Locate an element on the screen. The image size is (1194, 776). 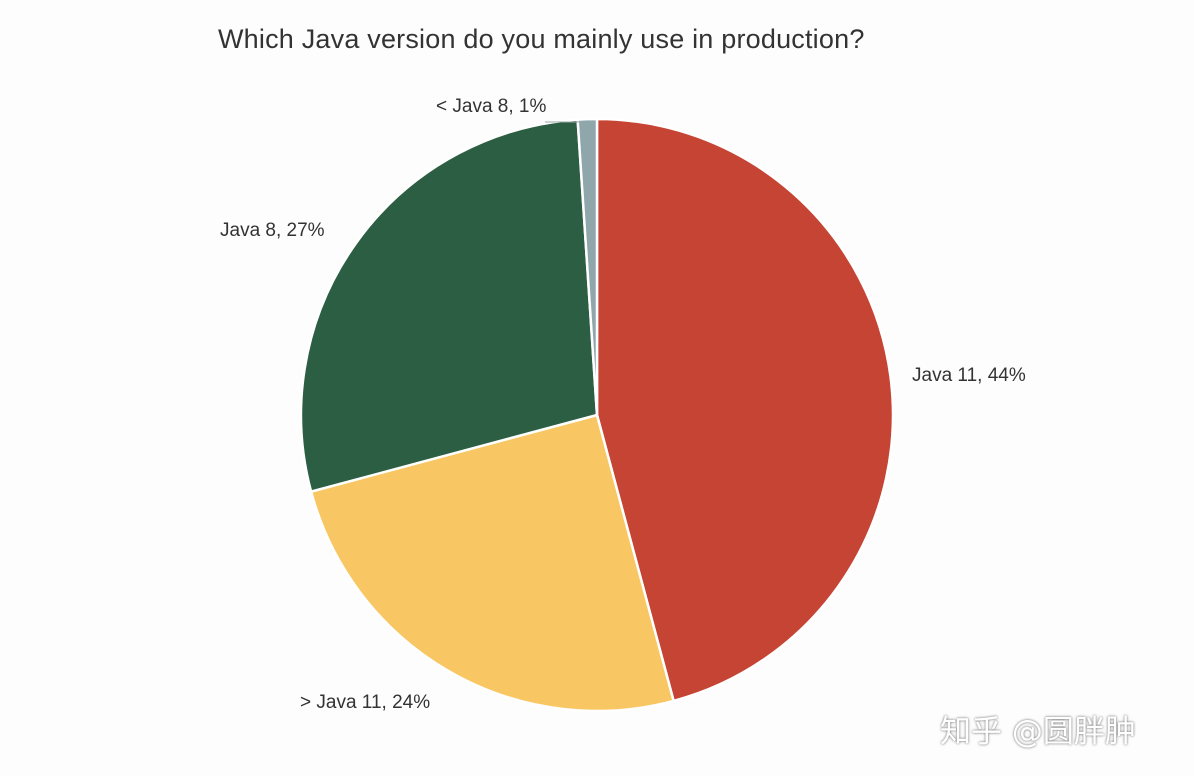
watermark: 知乎 @圆胖肿 is located at coordinates (1038, 732).